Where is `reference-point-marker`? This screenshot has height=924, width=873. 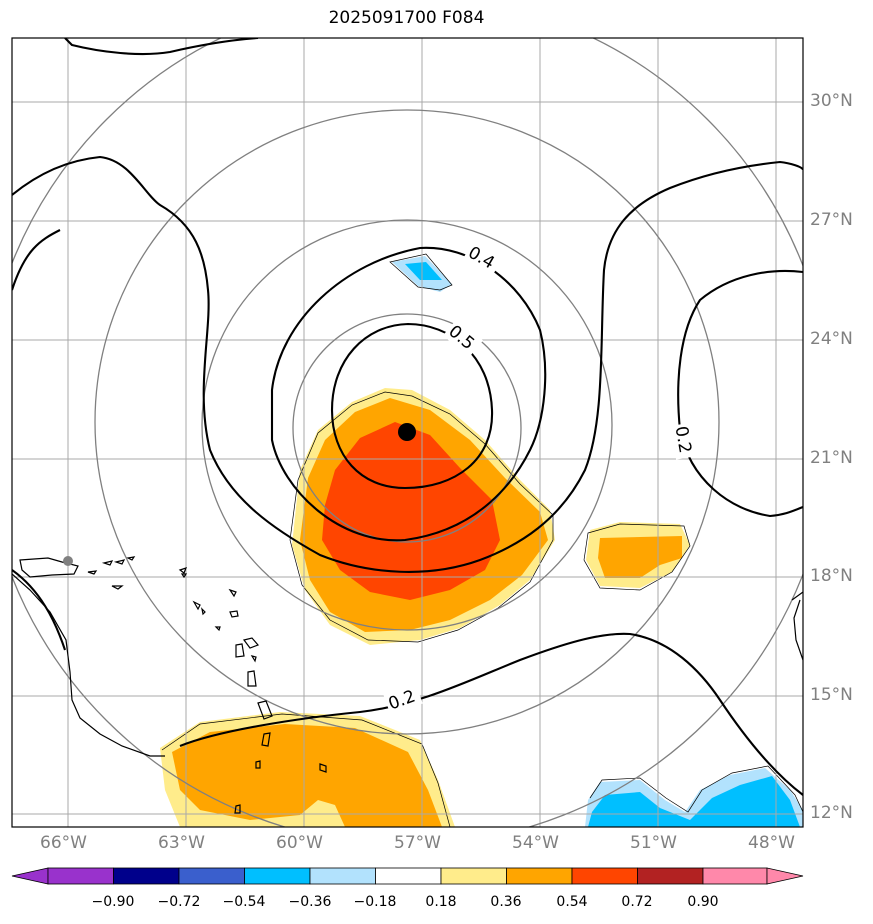 reference-point-marker is located at coordinates (68, 561).